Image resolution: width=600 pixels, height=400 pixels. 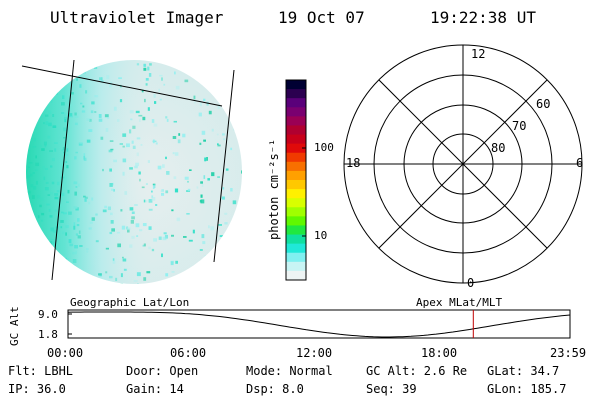 What do you see at coordinates (275, 389) in the screenshot?
I see `dsp-status: Dsp: 8.0` at bounding box center [275, 389].